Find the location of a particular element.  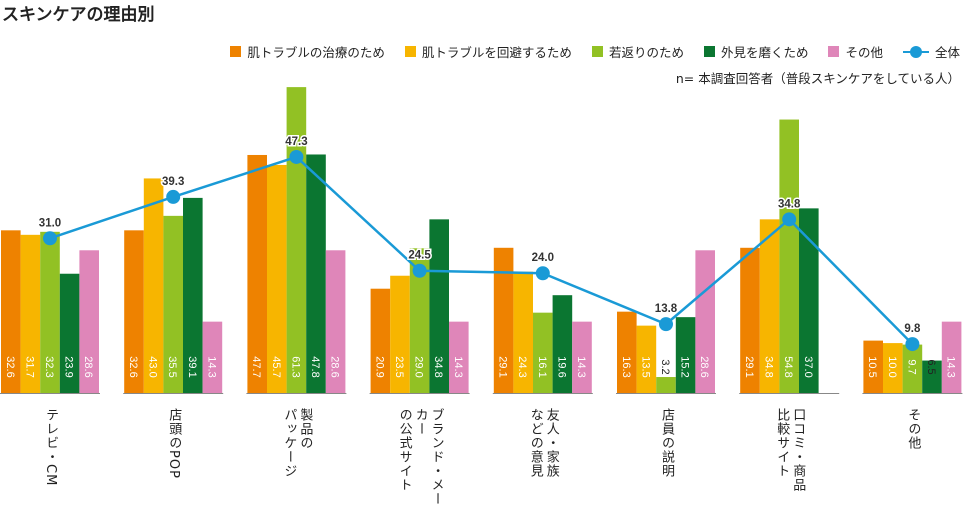

category-label-line: 友人・家族 is located at coordinates (551, 443).